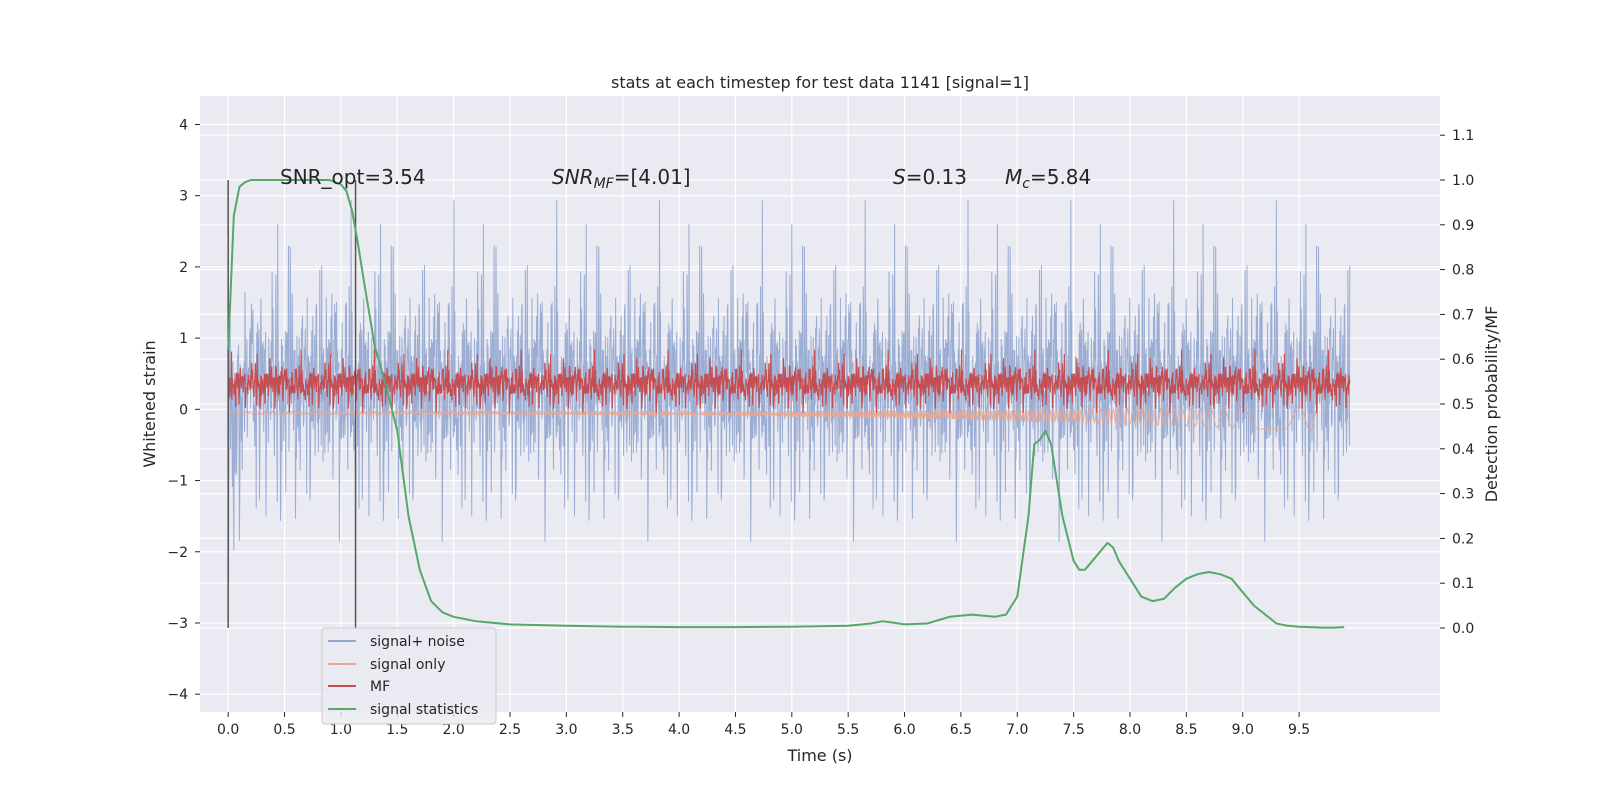 This screenshot has height=800, width=1600. What do you see at coordinates (417, 642) in the screenshot?
I see `legend-label-signal-noise: signal+ noise` at bounding box center [417, 642].